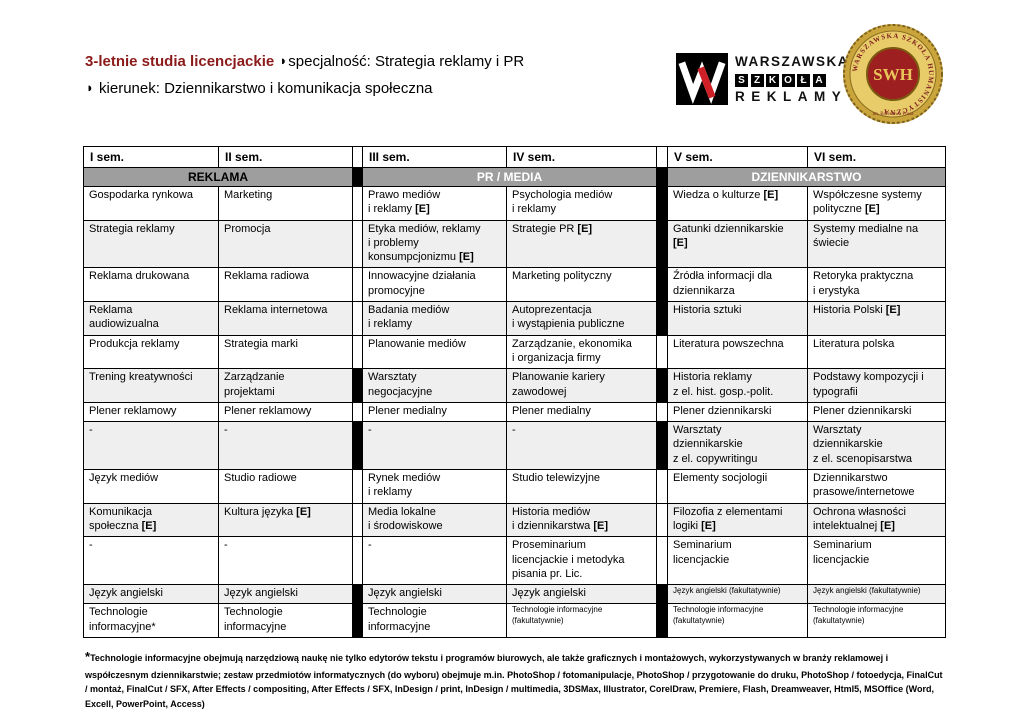 The image size is (1024, 724). Describe the element at coordinates (772, 80) in the screenshot. I see `wsr-logo-letter: K` at that location.